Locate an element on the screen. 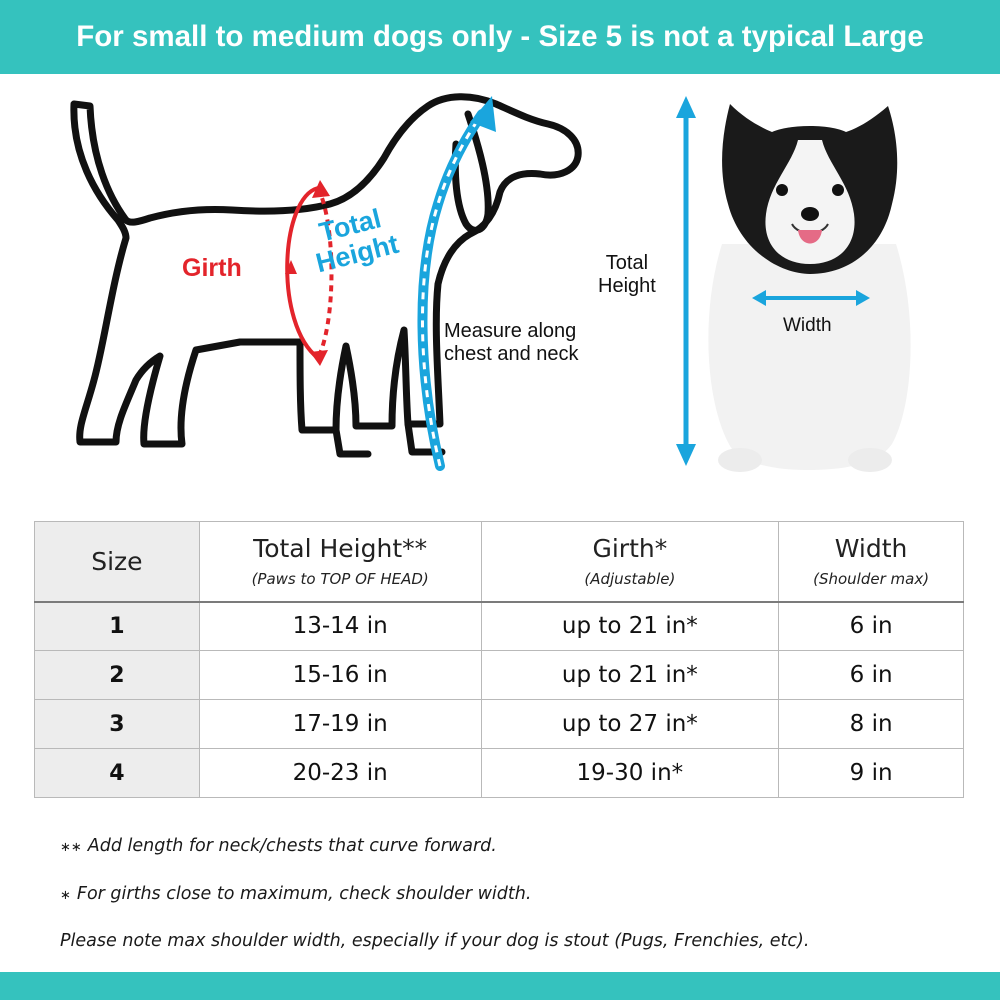 This screenshot has width=1000, height=1000. table-row: 2 15-16 in up to 21 in* 6 in is located at coordinates (499, 675).